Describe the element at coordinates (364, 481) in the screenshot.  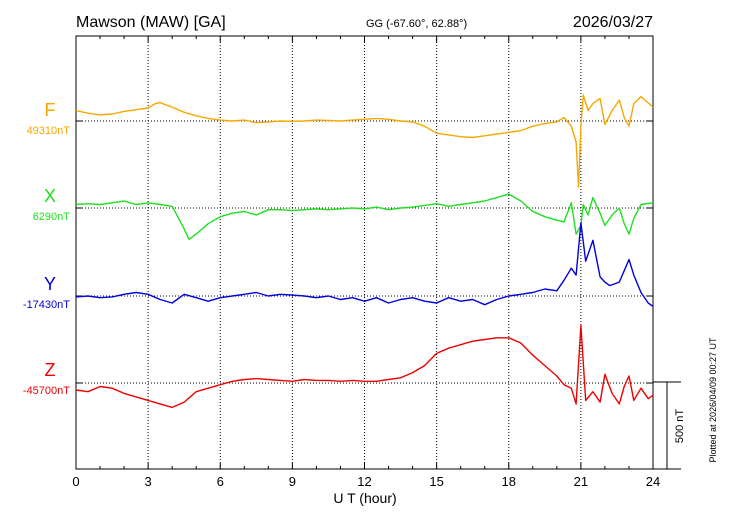
I see `tick-label-12: 12` at that location.